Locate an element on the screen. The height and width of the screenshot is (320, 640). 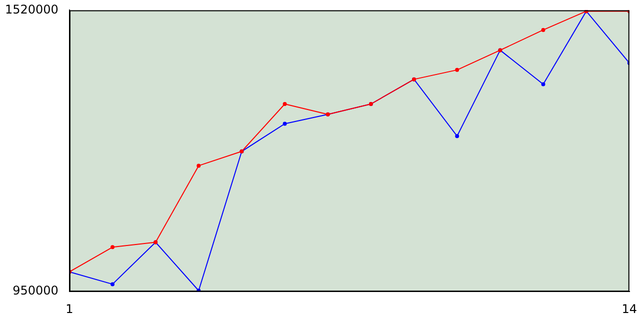
x-tick-label: 14 is located at coordinates (630, 309).